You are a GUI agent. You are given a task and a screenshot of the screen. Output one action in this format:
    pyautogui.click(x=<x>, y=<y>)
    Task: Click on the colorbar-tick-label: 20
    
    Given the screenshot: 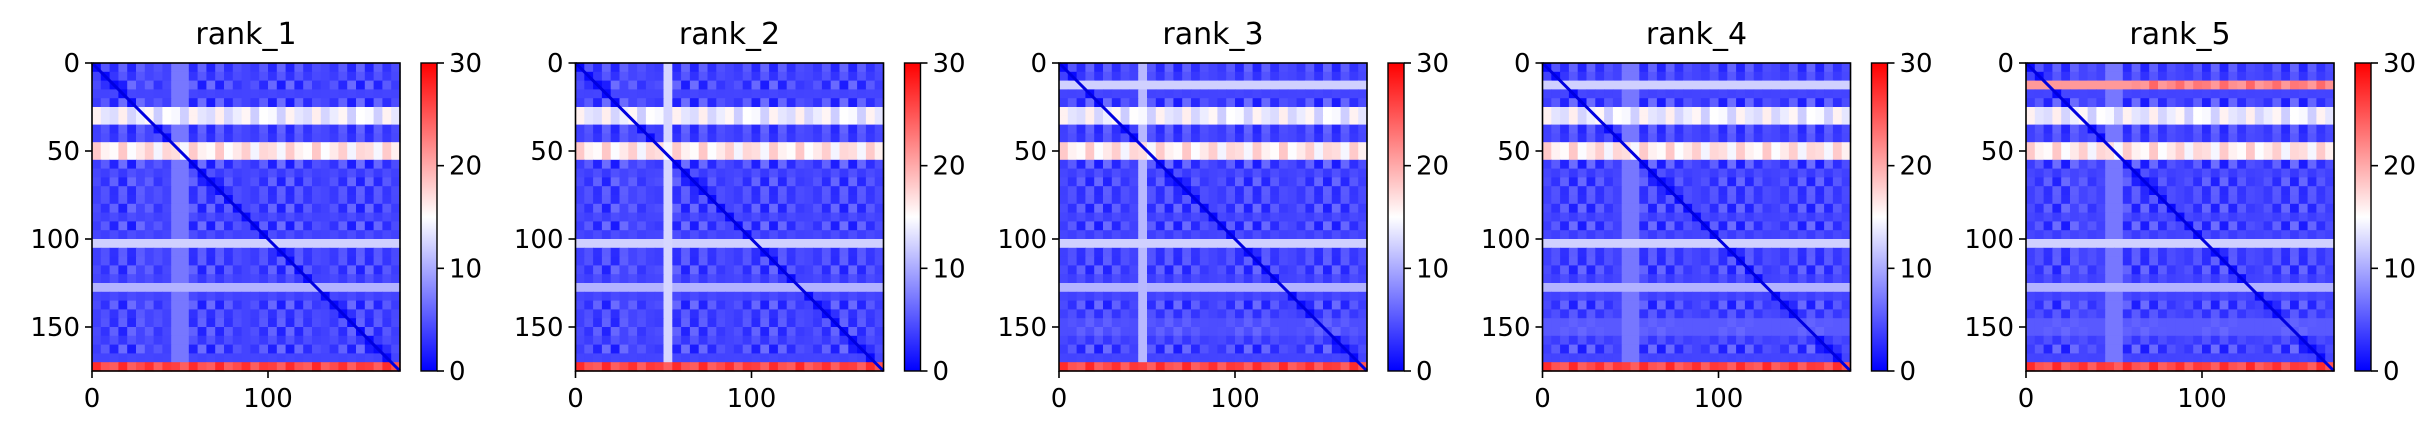 What is the action you would take?
    pyautogui.click(x=1432, y=167)
    